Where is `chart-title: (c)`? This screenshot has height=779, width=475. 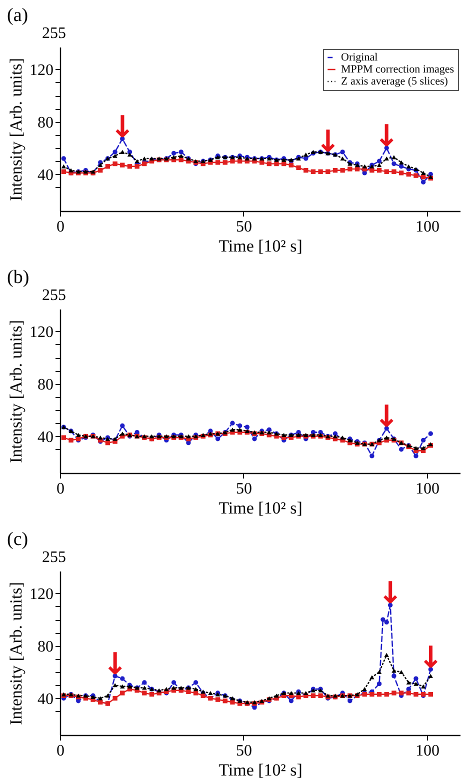
chart-title: (c) is located at coordinates (17, 539).